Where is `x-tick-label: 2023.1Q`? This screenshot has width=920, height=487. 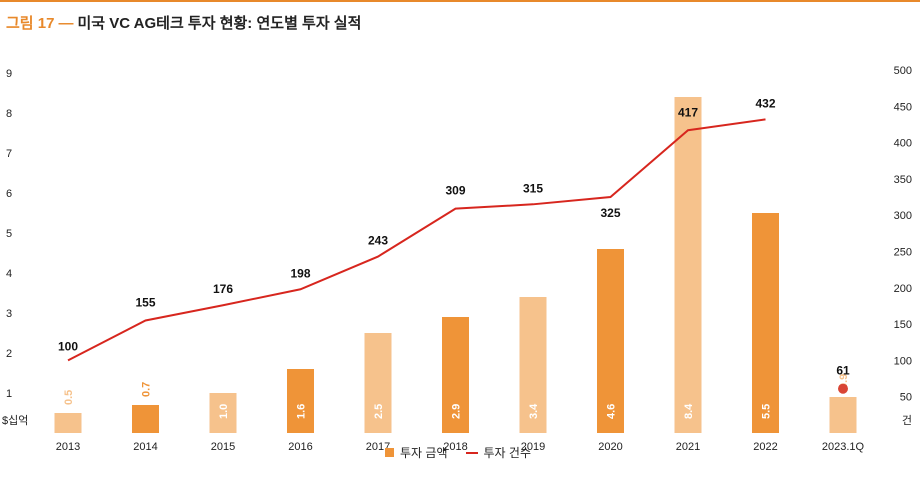 x-tick-label: 2023.1Q is located at coordinates (843, 447).